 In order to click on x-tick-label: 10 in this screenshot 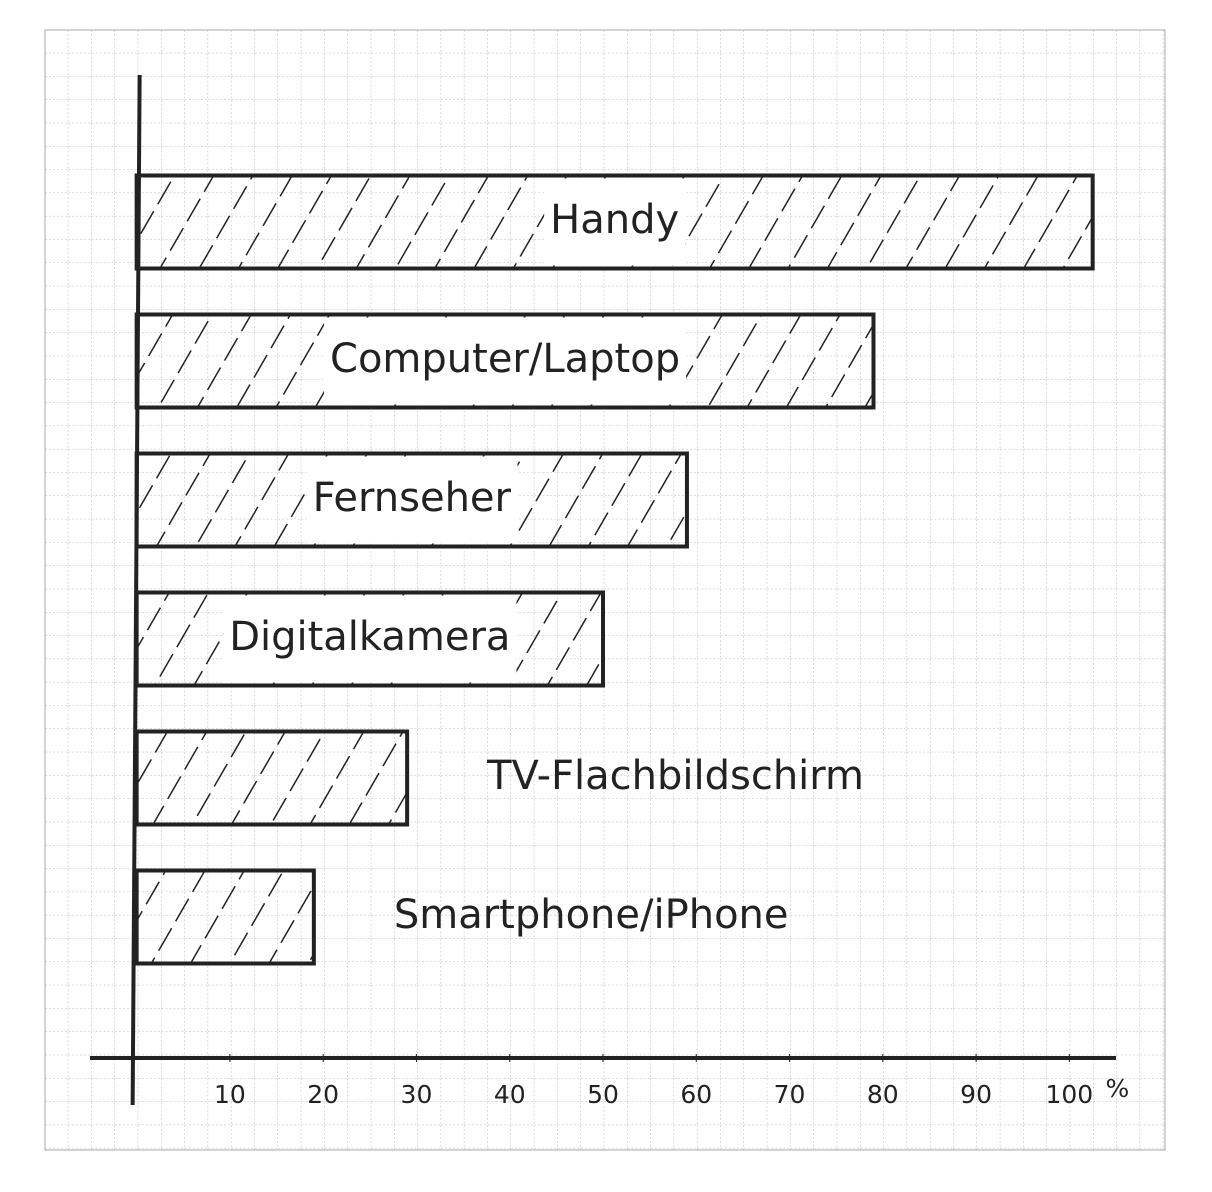, I will do `click(230, 1094)`.